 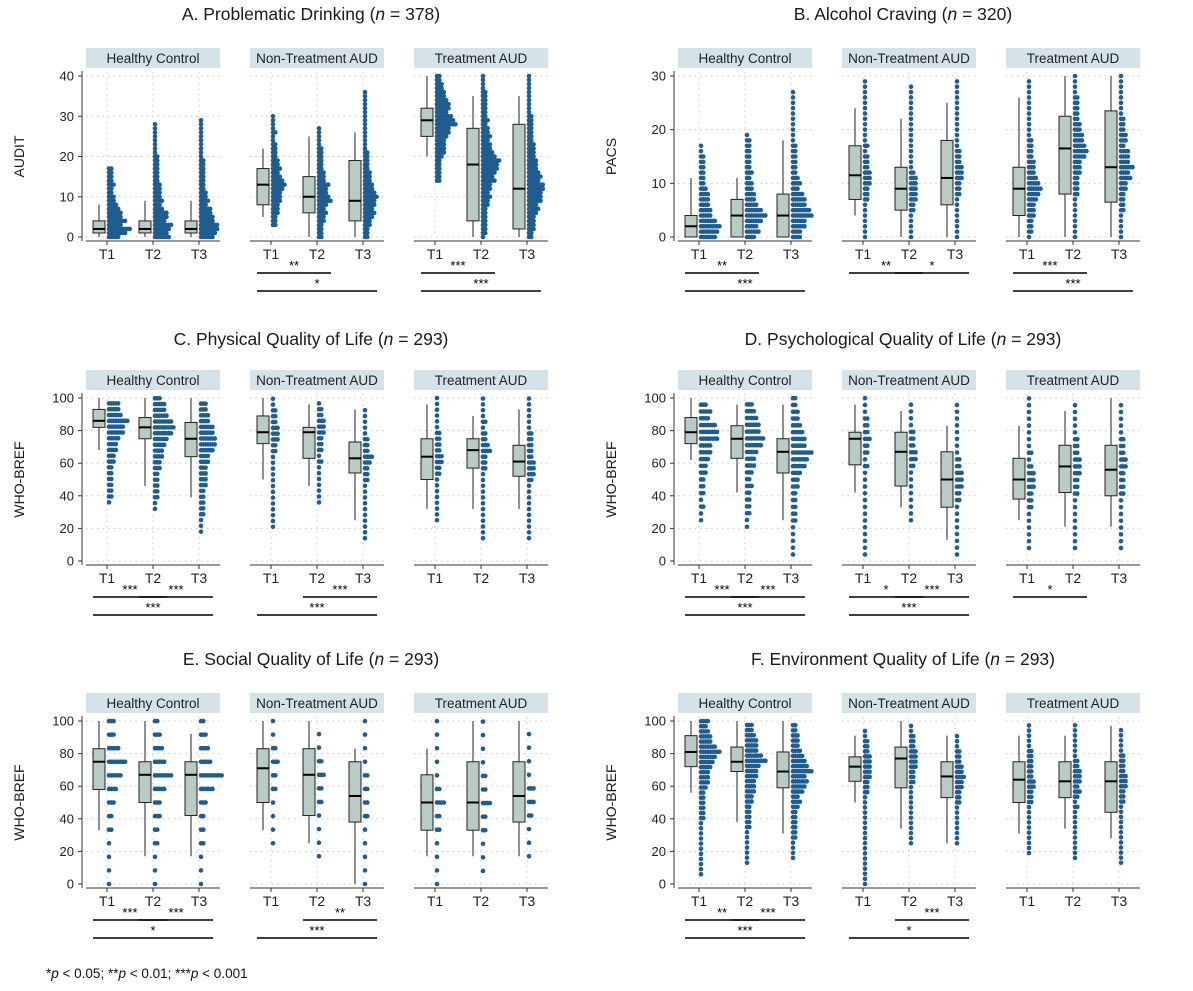 I want to click on panel-header, so click(x=1073, y=703).